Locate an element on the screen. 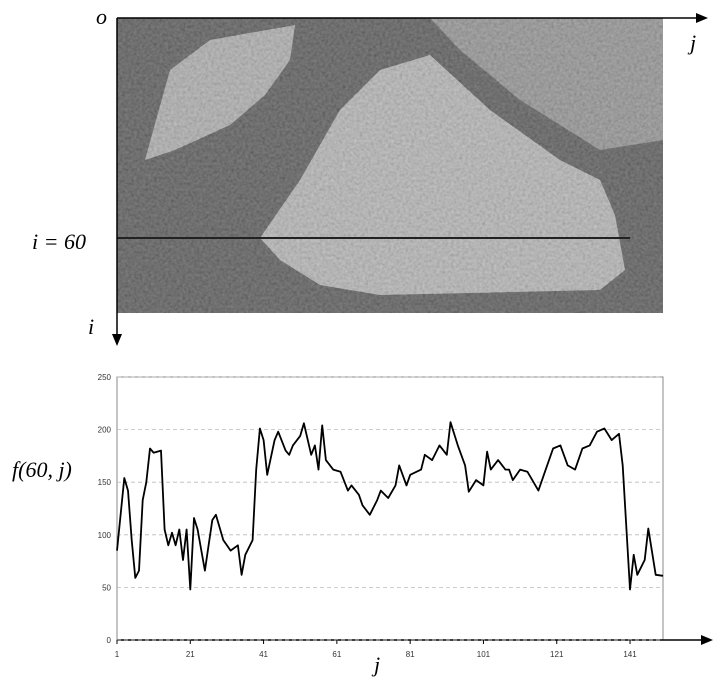 This screenshot has width=716, height=677. x-tick-label: 61 is located at coordinates (336, 654).